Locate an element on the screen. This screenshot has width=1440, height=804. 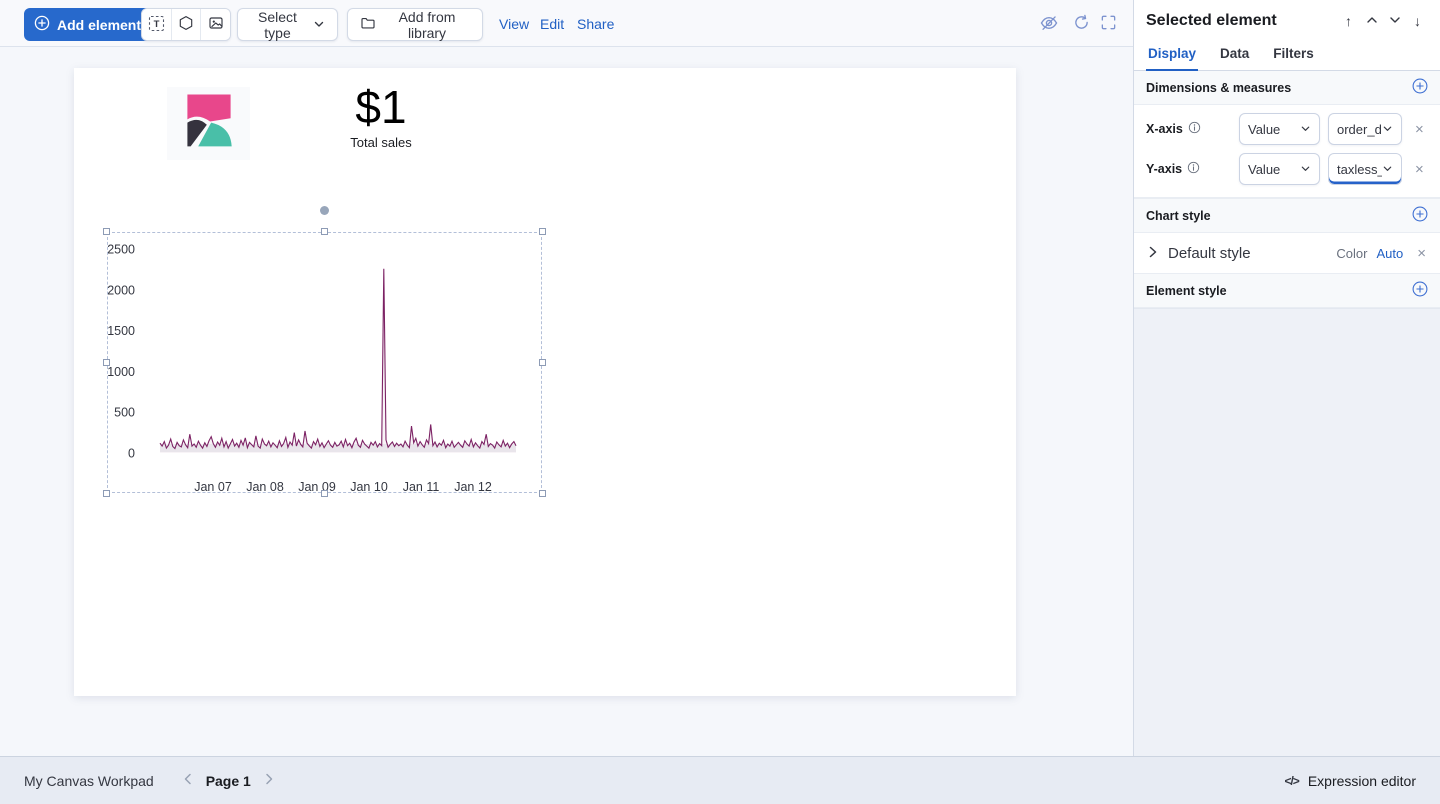
image-icon is located at coordinates (216, 24).